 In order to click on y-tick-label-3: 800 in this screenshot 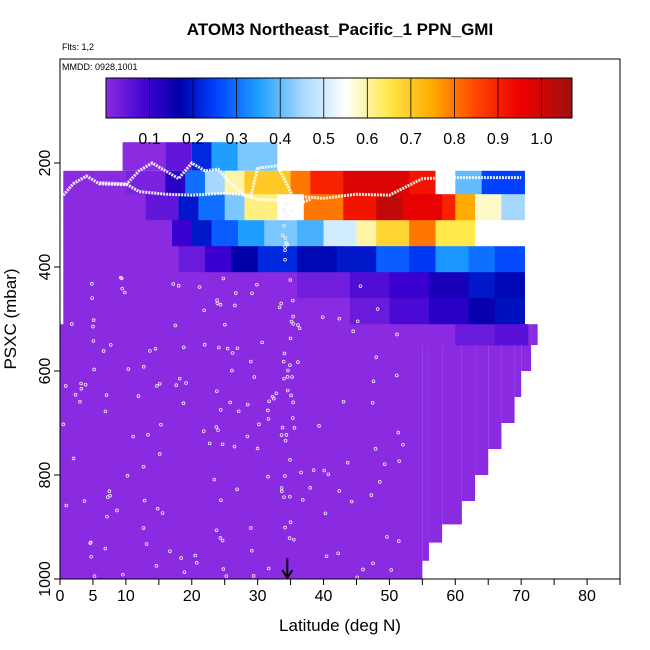, I will do `click(45, 475)`.